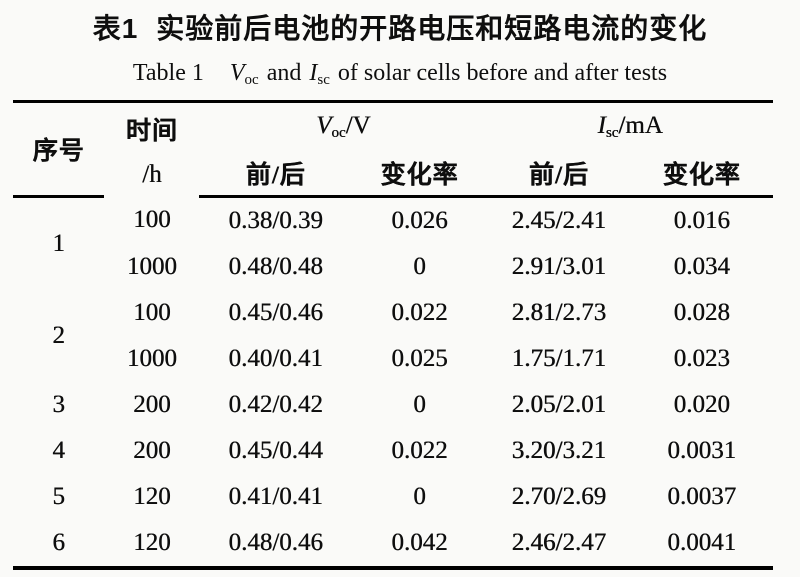  Describe the element at coordinates (701, 358) in the screenshot. I see `isc-rate-cell: 0.023` at that location.